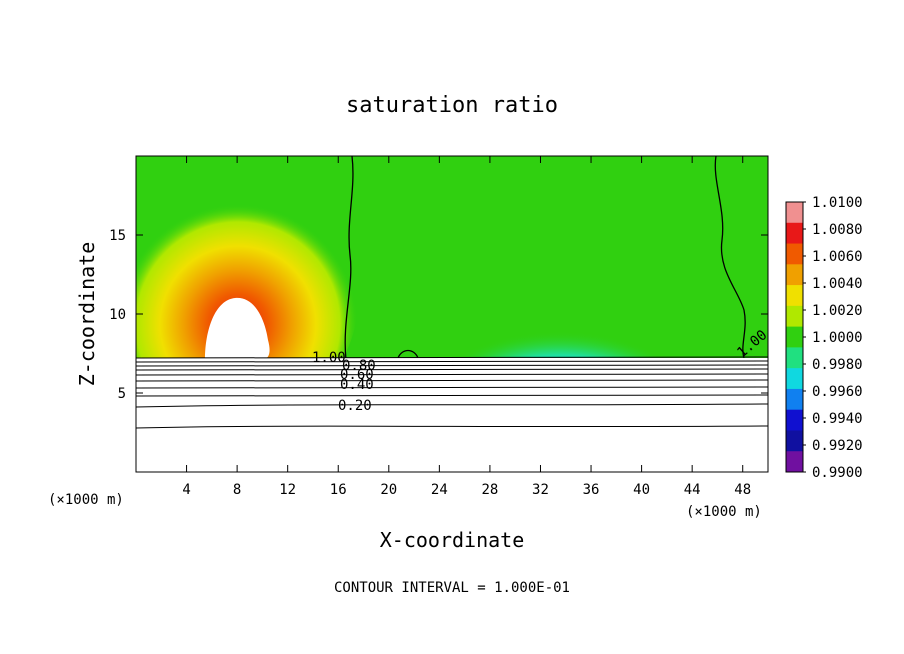 This screenshot has width=904, height=654. Describe the element at coordinates (452, 588) in the screenshot. I see `contour-interval-footer: CONTOUR INTERVAL = 1.000E-01` at that location.